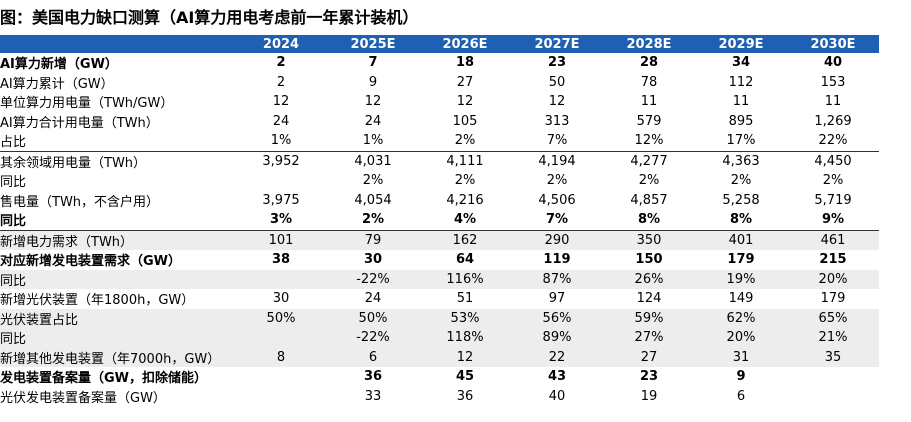 This screenshot has height=422, width=911. What do you see at coordinates (649, 63) in the screenshot?
I see `cell: 28` at bounding box center [649, 63].